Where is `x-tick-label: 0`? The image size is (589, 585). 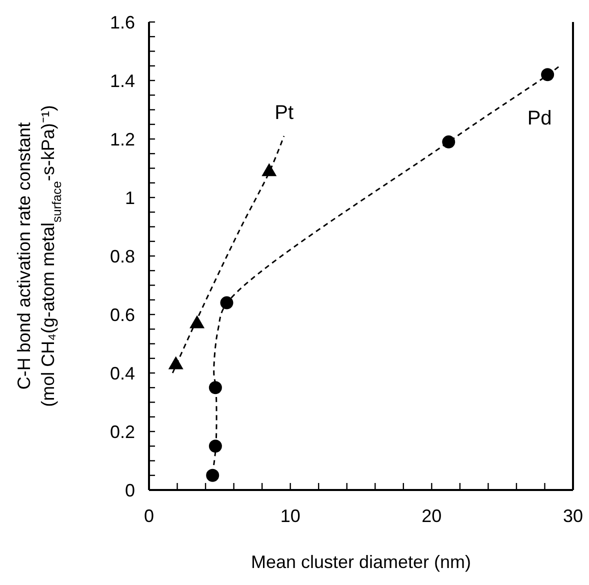 x-tick-label: 0 is located at coordinates (149, 516).